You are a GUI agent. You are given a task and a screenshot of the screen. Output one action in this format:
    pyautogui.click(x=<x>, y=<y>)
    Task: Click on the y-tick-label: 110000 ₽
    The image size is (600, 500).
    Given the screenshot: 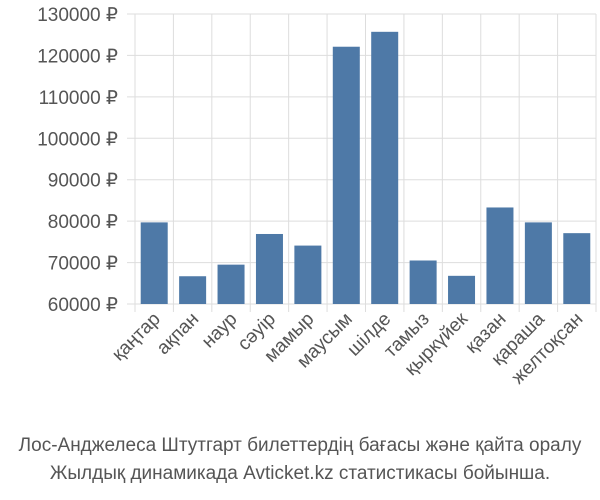 What is the action you would take?
    pyautogui.click(x=78, y=98)
    